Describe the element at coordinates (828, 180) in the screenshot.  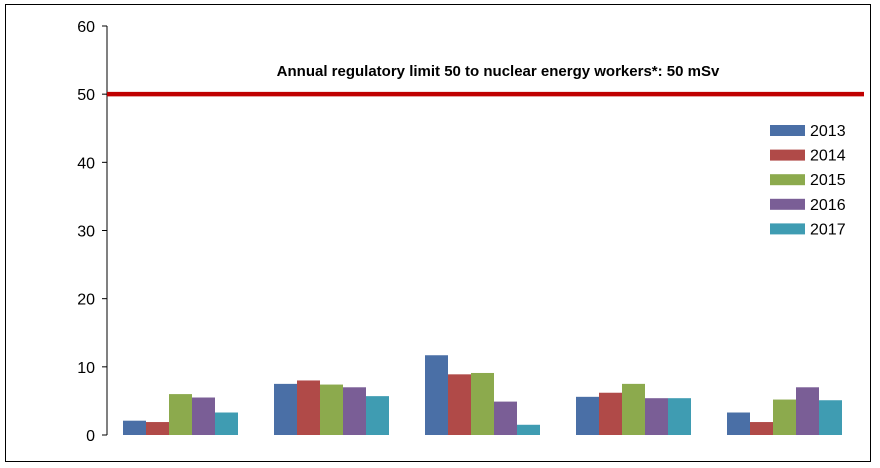
I see `legend-label-2015: 2015` at that location.